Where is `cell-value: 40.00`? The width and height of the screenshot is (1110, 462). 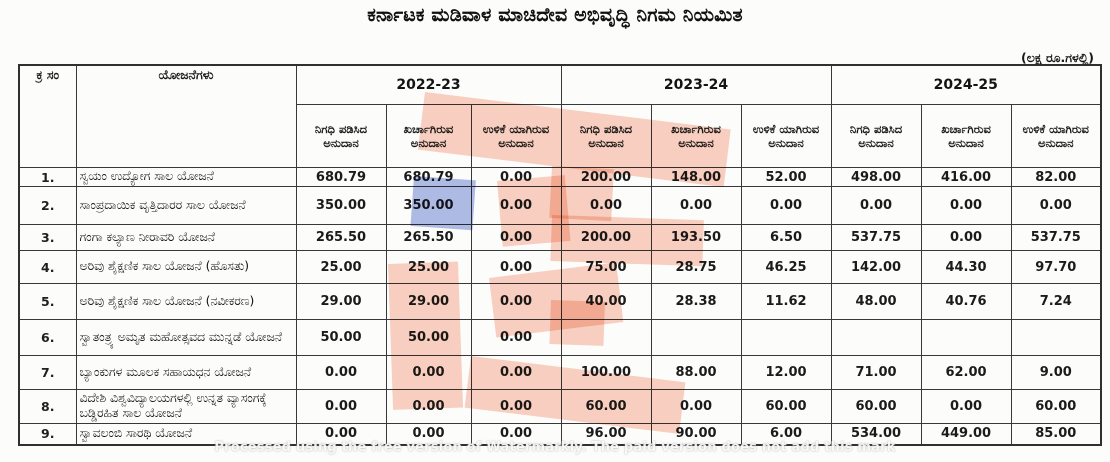 cell-value: 40.00 is located at coordinates (606, 301).